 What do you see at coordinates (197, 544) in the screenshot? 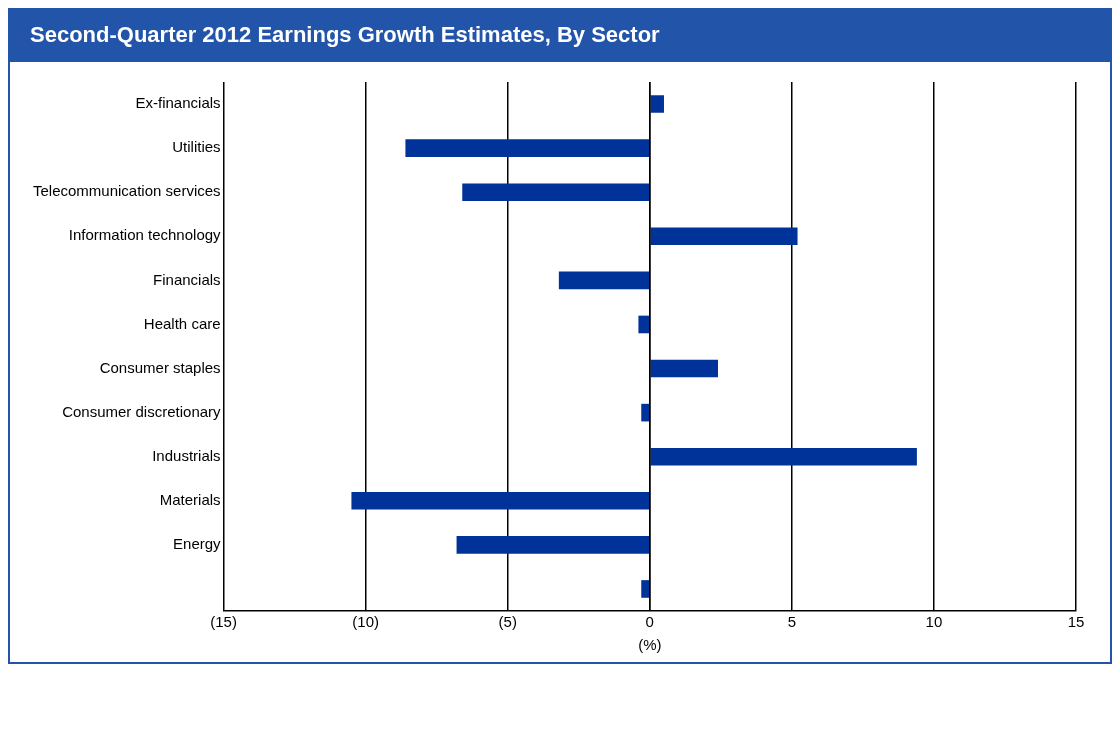
I see `y-tick-label: Energy` at bounding box center [197, 544].